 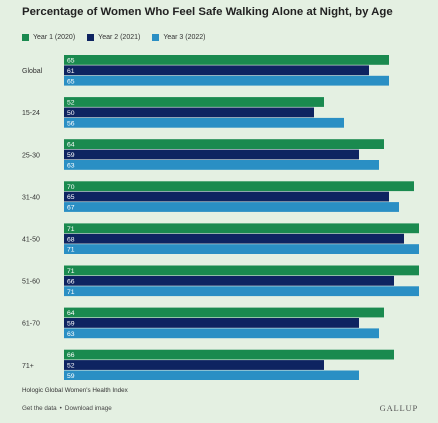 I want to click on bar-value-label: 56, so click(x=71, y=123).